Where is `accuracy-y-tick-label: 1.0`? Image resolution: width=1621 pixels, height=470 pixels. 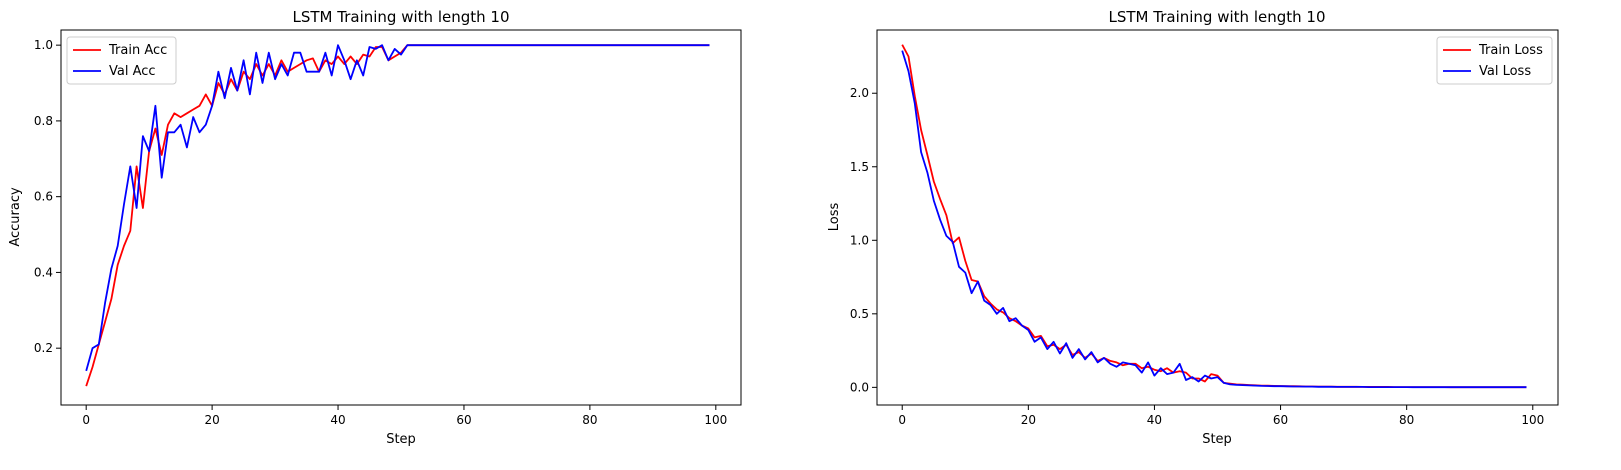
accuracy-y-tick-label: 1.0 is located at coordinates (43, 45).